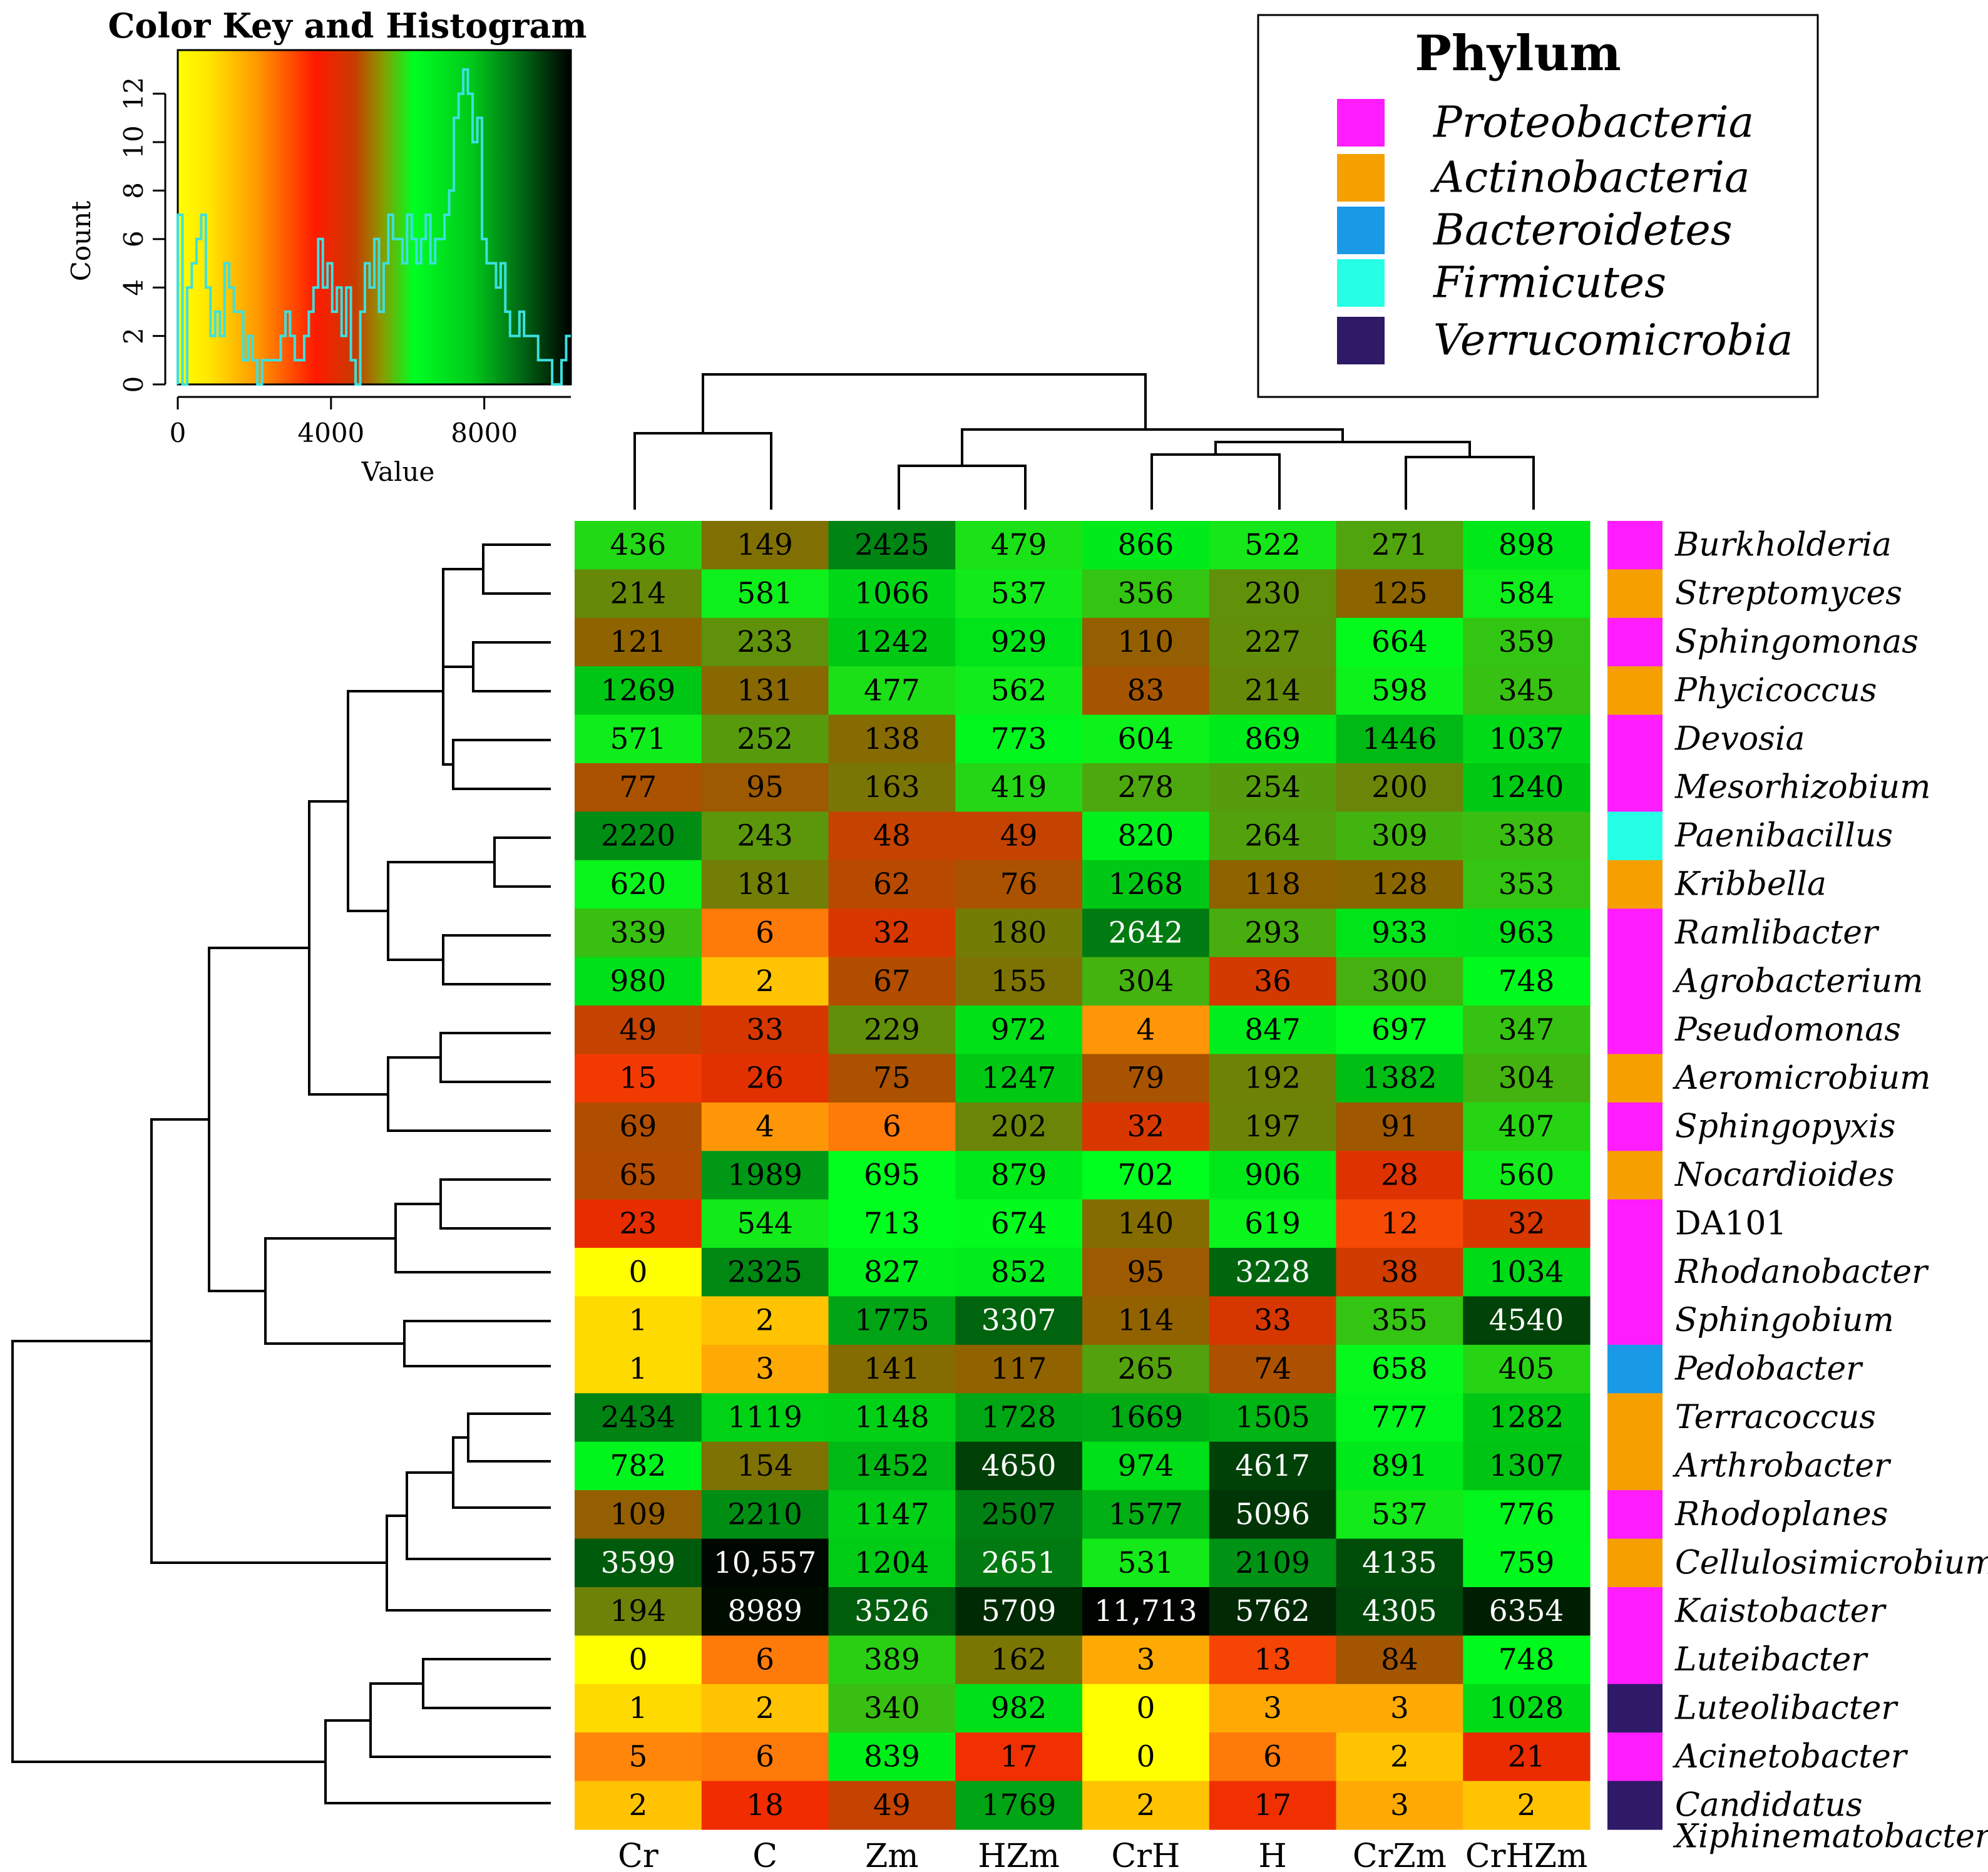 This screenshot has width=1988, height=1872. Describe the element at coordinates (398, 472) in the screenshot. I see `color-key-xlabel: Value` at that location.